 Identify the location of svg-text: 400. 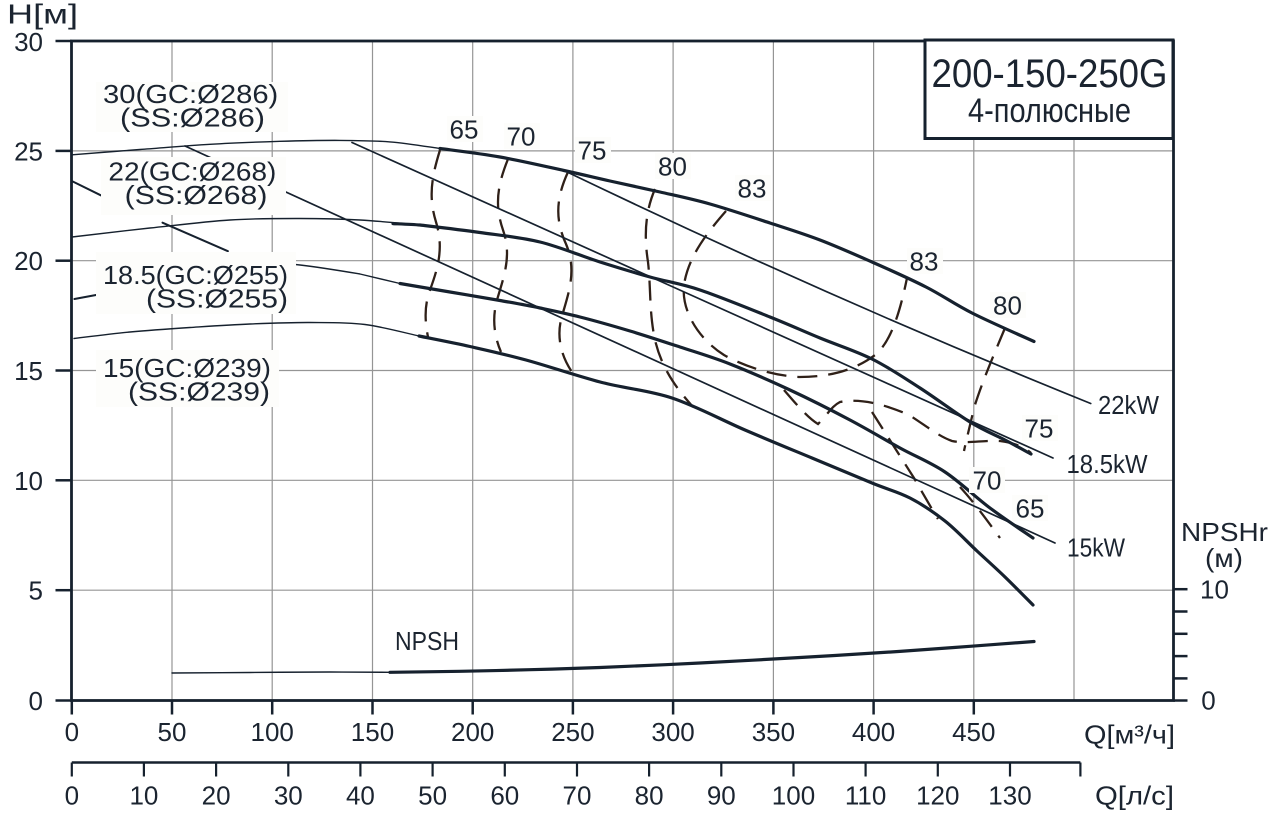
(873, 732).